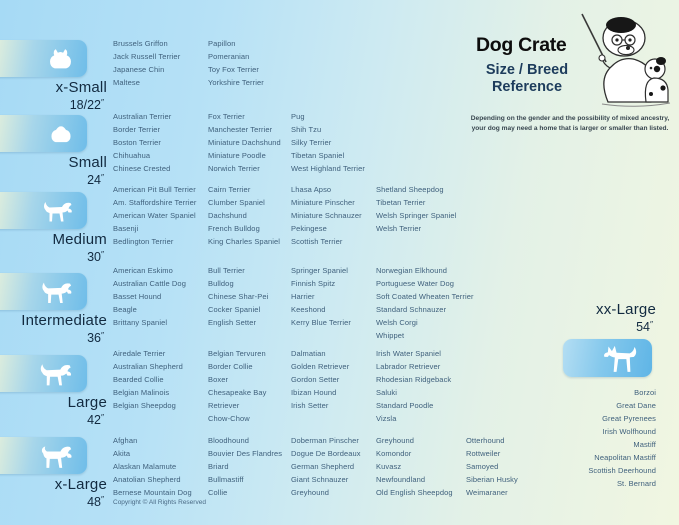  Describe the element at coordinates (53, 493) in the screenshot. I see `size-caption-x-large: x-Large 48″` at that location.